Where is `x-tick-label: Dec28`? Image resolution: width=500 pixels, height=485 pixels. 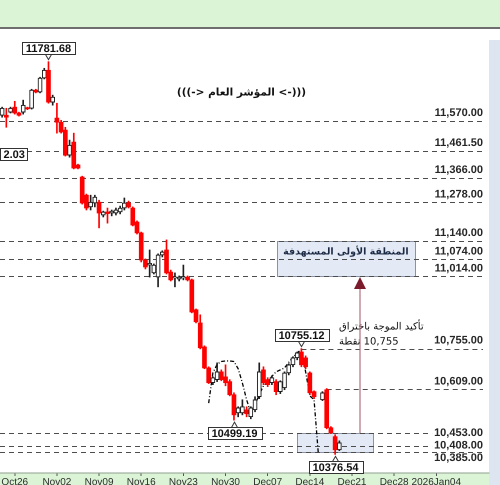
x-tick-label: Dec28 is located at coordinates (395, 480).